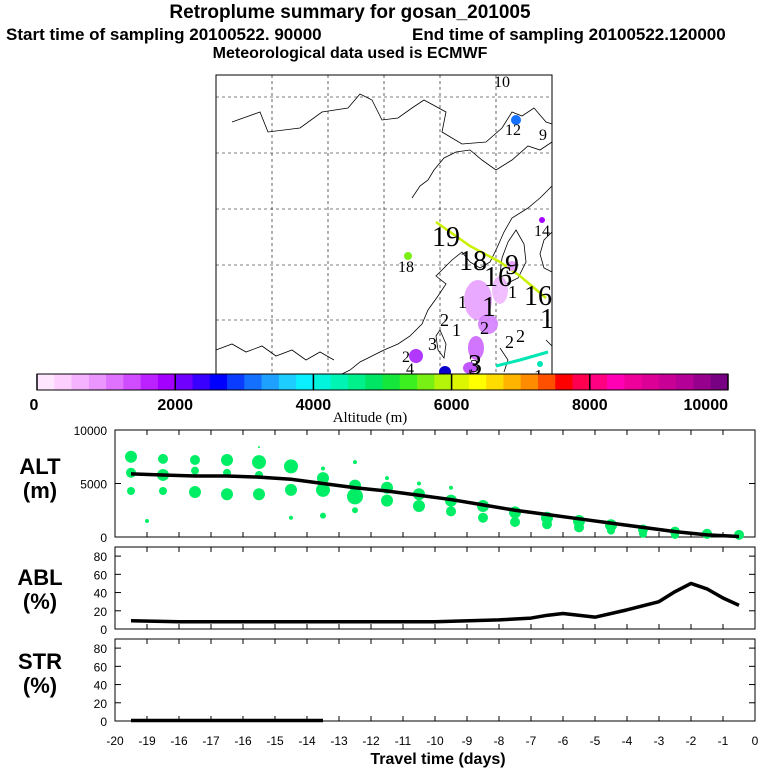 Image resolution: width=768 pixels, height=768 pixels. Describe the element at coordinates (379, 399) in the screenshot. I see `altitude-colorbar: 0 2000 4000 6000 8000 10000 Altitude (m)` at that location.